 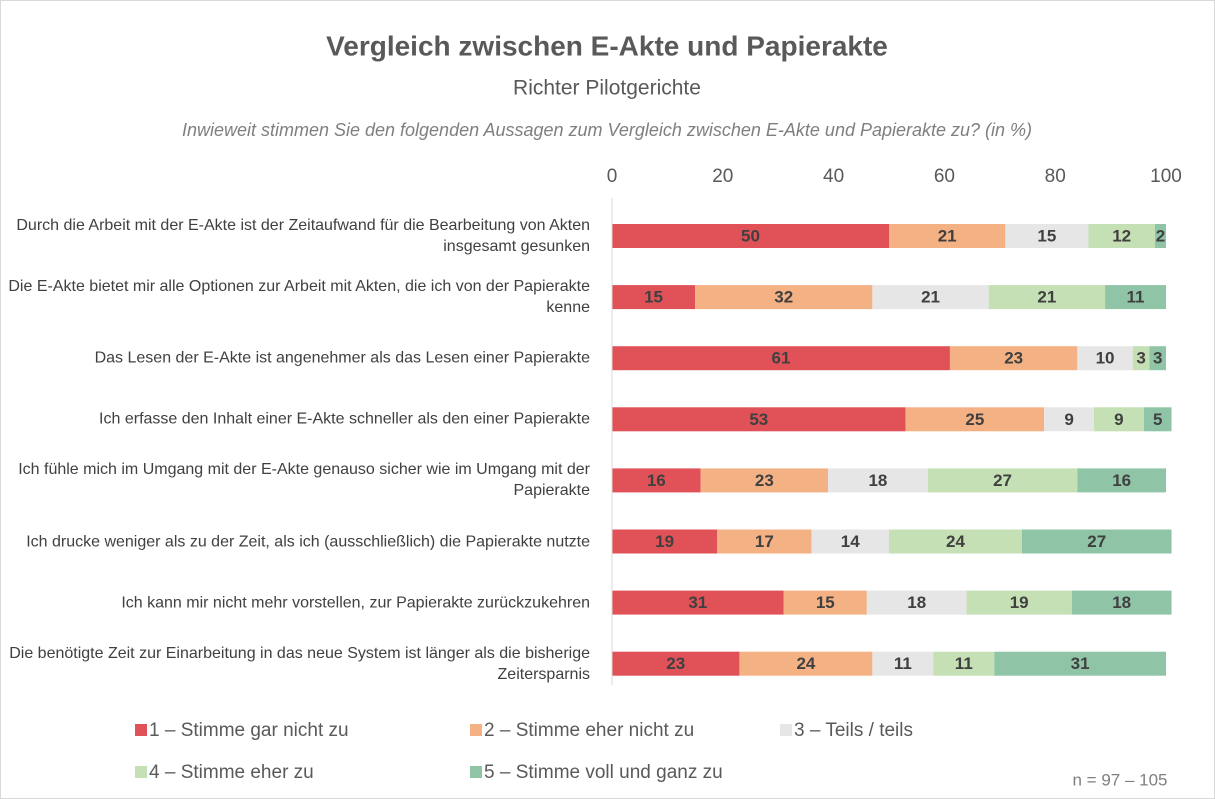 I want to click on data-label: 16, so click(x=1121, y=480).